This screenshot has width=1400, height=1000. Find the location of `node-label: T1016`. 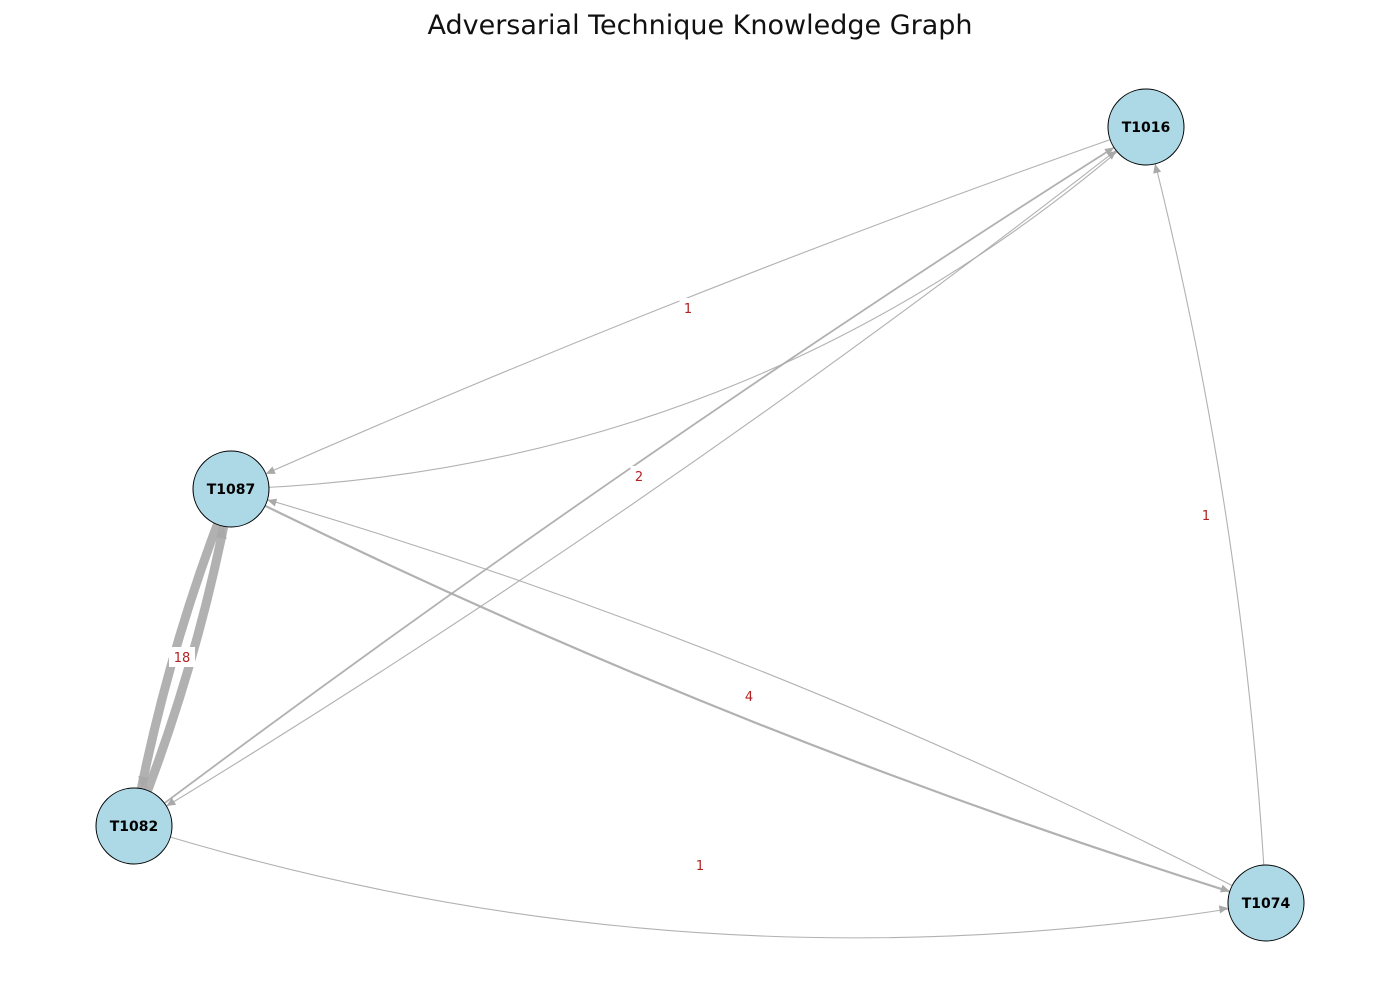

node-label: T1016 is located at coordinates (1146, 128).